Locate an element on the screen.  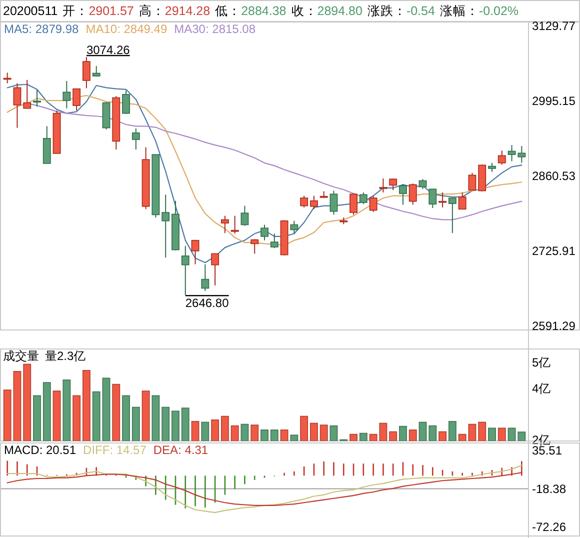
y-tick-label: 4亿 is located at coordinates (541, 388).